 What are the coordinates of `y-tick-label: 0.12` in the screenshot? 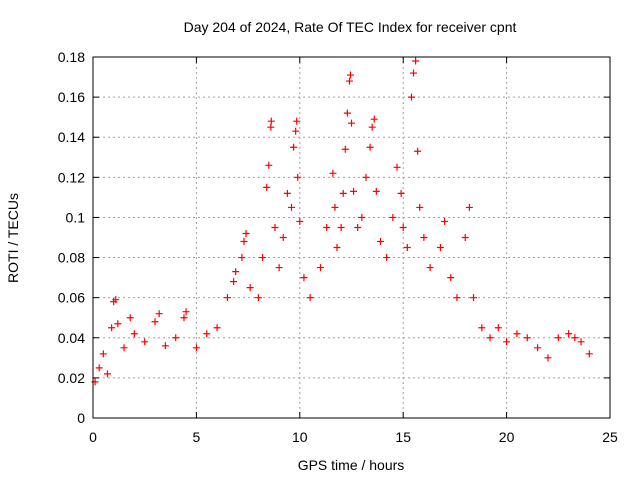 It's located at (71, 177).